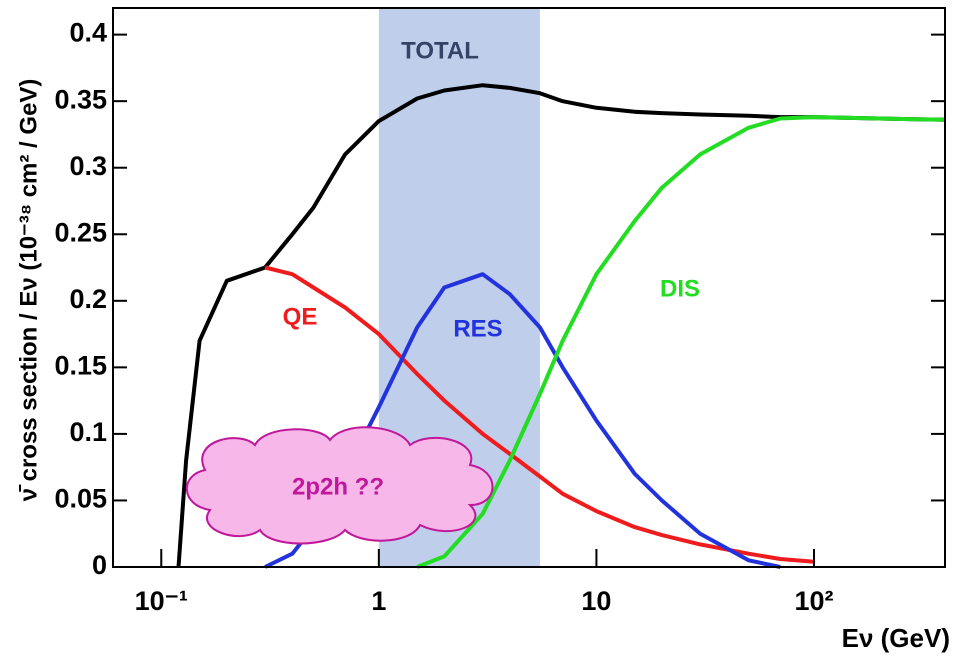  Describe the element at coordinates (88, 33) in the screenshot. I see `y-tick-label: 0.4` at that location.